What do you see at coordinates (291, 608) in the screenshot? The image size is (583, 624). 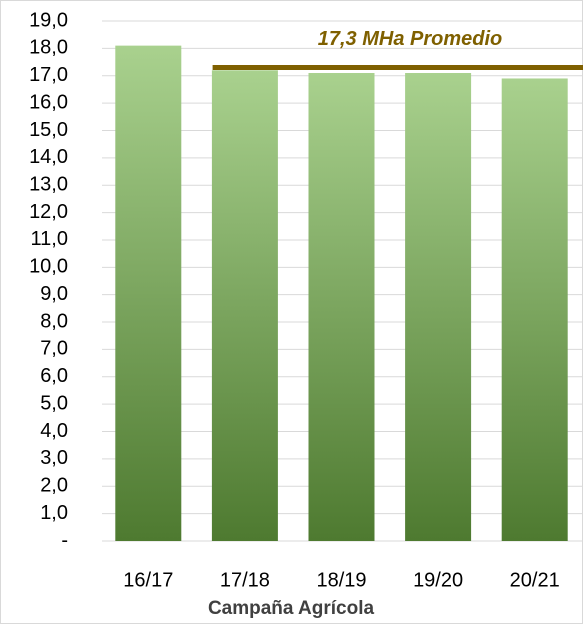 I see `x-axis-title: Campaña Agrícola` at bounding box center [291, 608].